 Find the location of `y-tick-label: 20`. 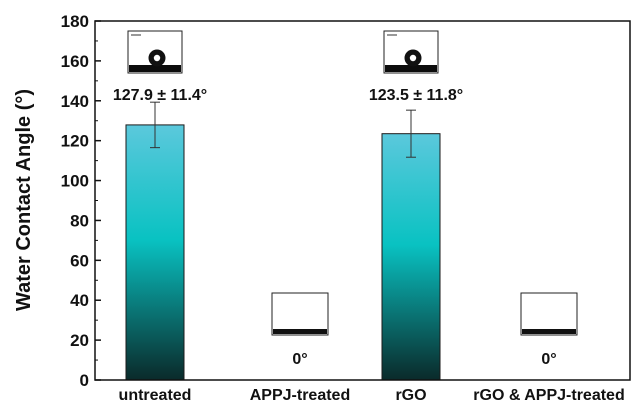

y-tick-label: 20 is located at coordinates (79, 340).